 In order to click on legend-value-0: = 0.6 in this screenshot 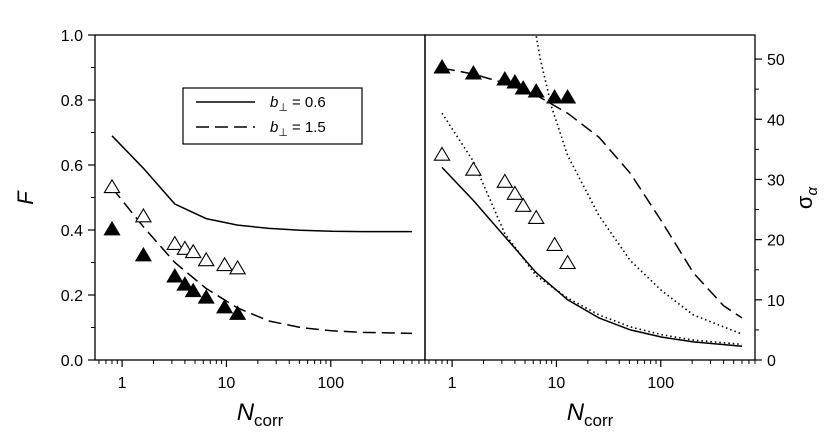, I will do `click(309, 102)`.